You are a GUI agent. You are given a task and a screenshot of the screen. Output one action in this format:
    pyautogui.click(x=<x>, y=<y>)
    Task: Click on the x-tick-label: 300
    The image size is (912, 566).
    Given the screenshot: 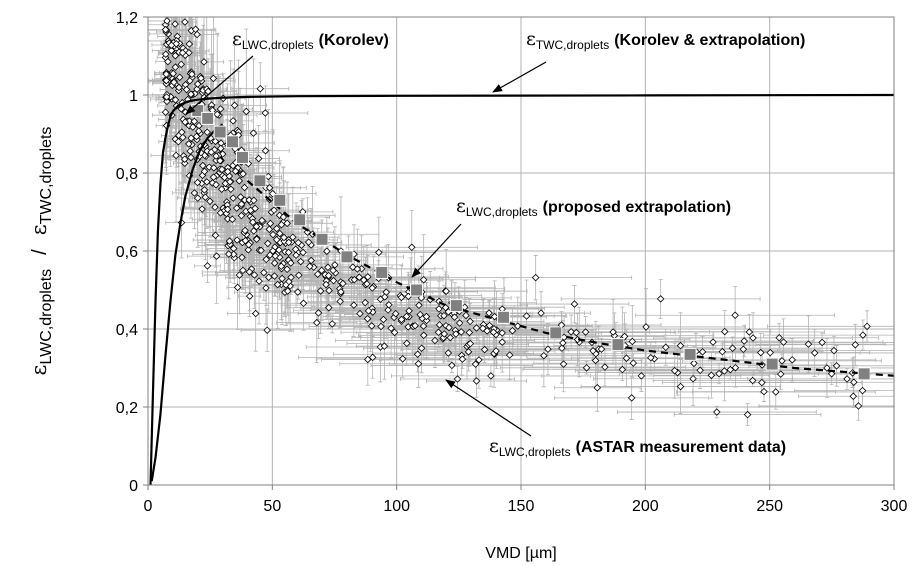 What is the action you would take?
    pyautogui.click(x=894, y=506)
    